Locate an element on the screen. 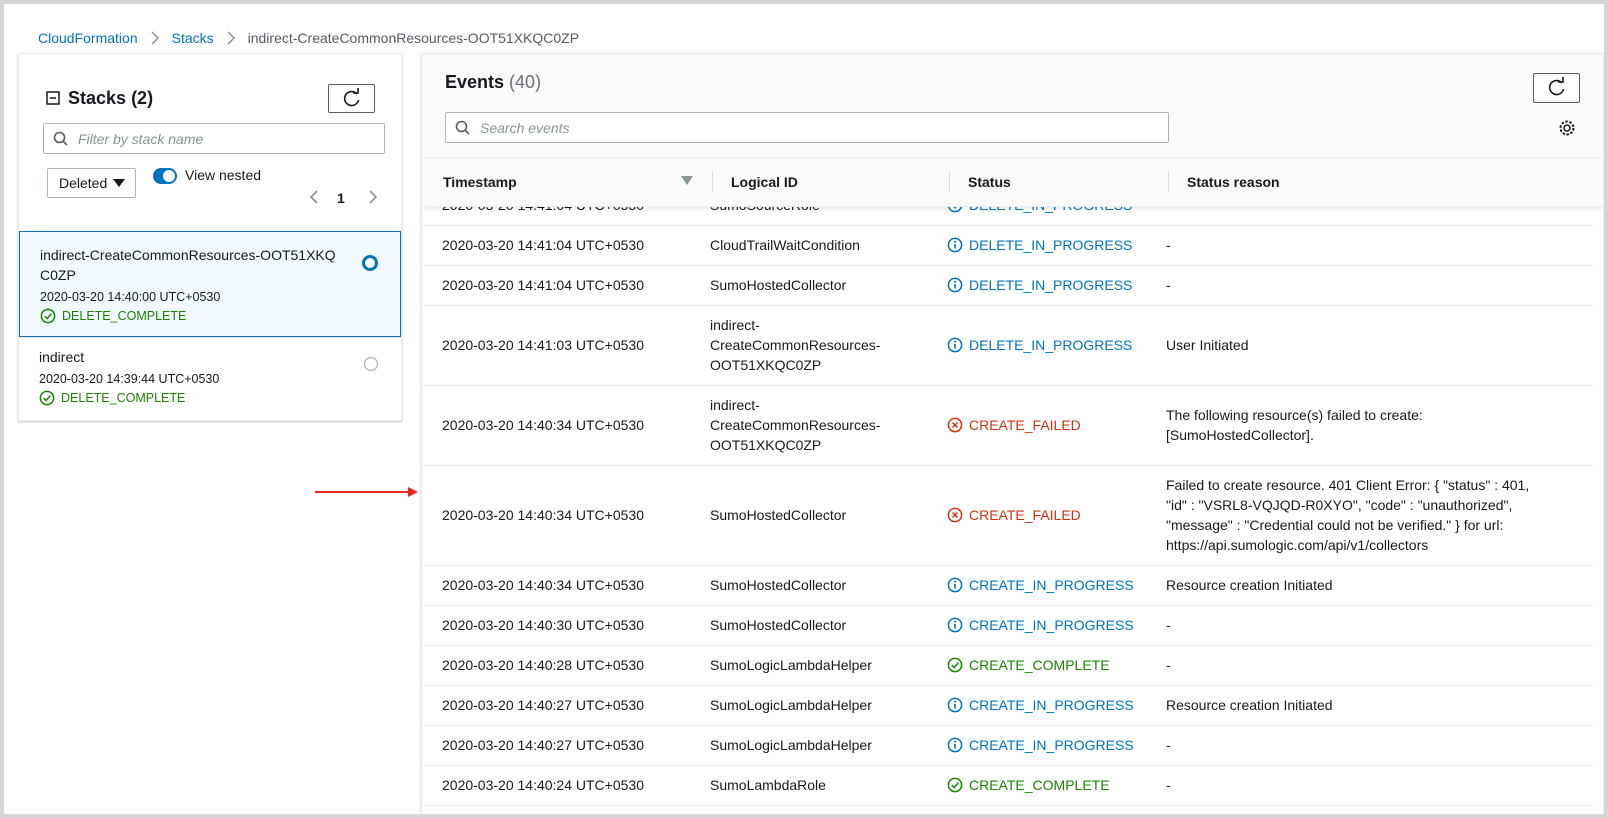 The image size is (1608, 818). next-page is located at coordinates (373, 197).